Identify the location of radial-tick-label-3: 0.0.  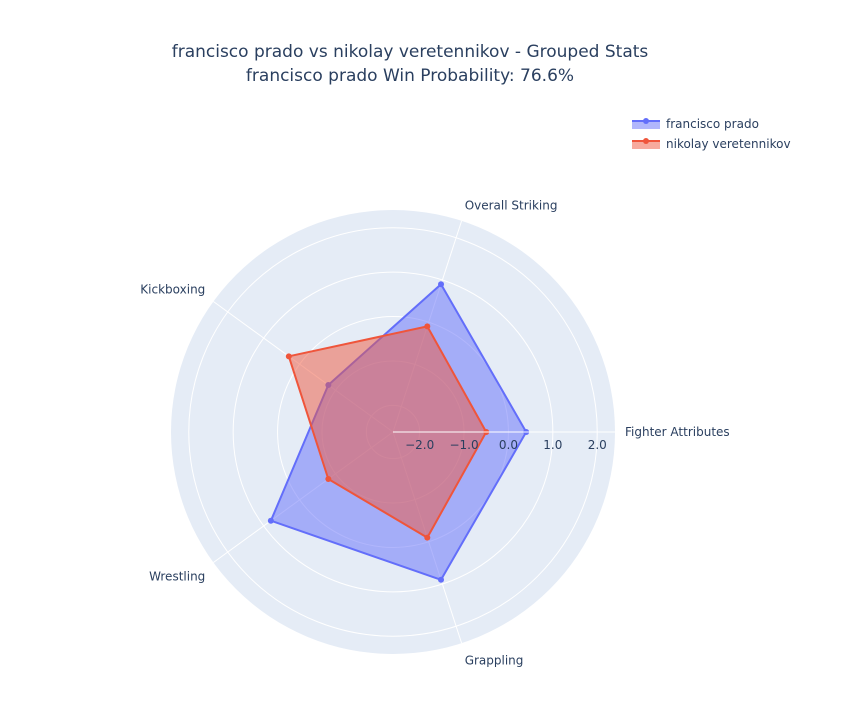
(508, 445).